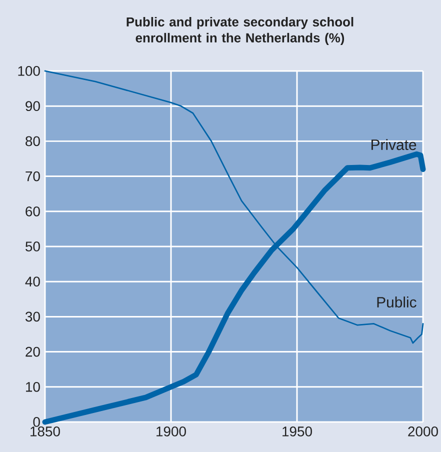 Image resolution: width=441 pixels, height=452 pixels. What do you see at coordinates (32, 317) in the screenshot?
I see `y-tick-label: 30` at bounding box center [32, 317].